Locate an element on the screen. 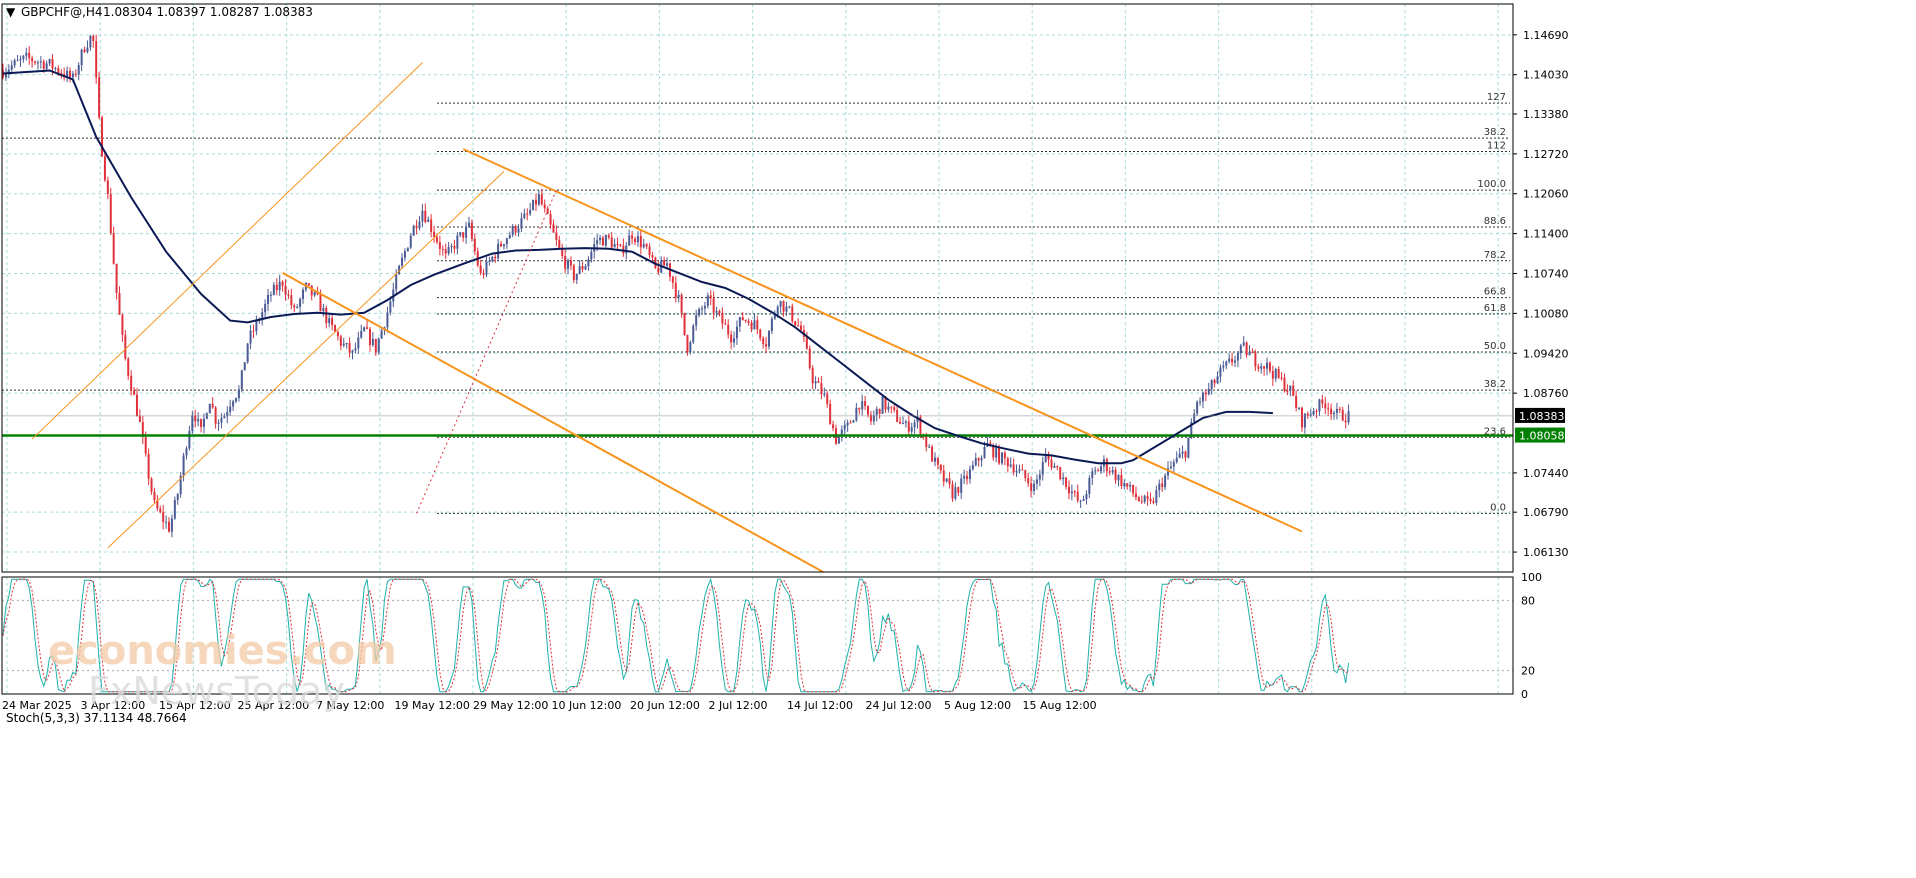 This screenshot has height=878, width=1916. x-tick-label: 19 May 12:00 is located at coordinates (432, 705).